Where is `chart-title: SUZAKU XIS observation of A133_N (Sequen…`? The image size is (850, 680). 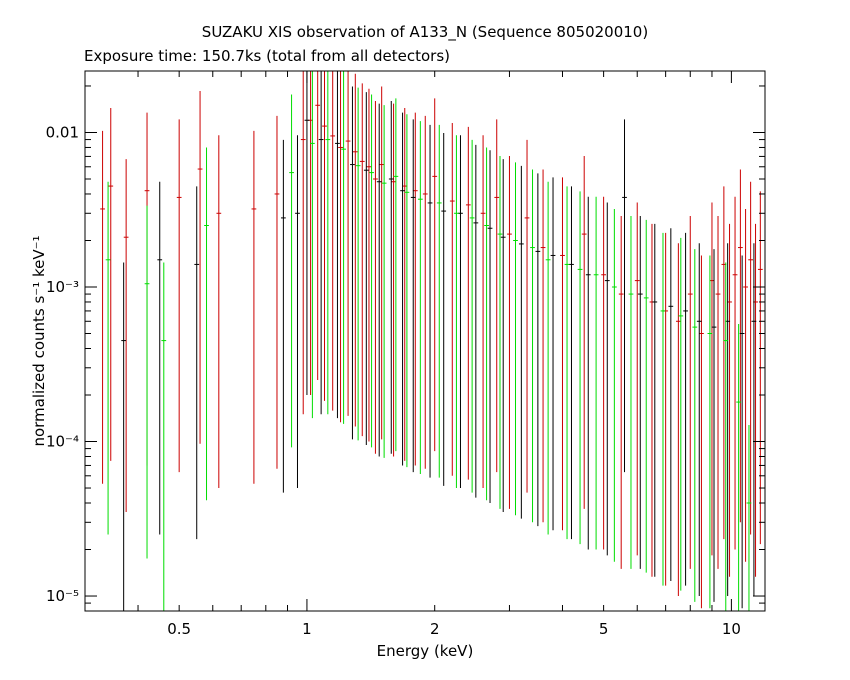
chart-title: SUZAKU XIS observation of A133_N (Sequen… is located at coordinates (425, 32).